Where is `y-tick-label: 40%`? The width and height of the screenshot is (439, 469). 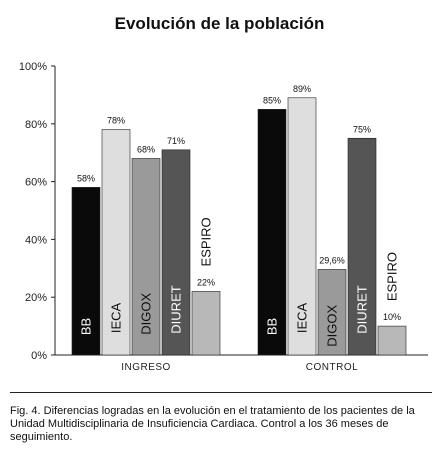
y-tick-label: 40% is located at coordinates (36, 240).